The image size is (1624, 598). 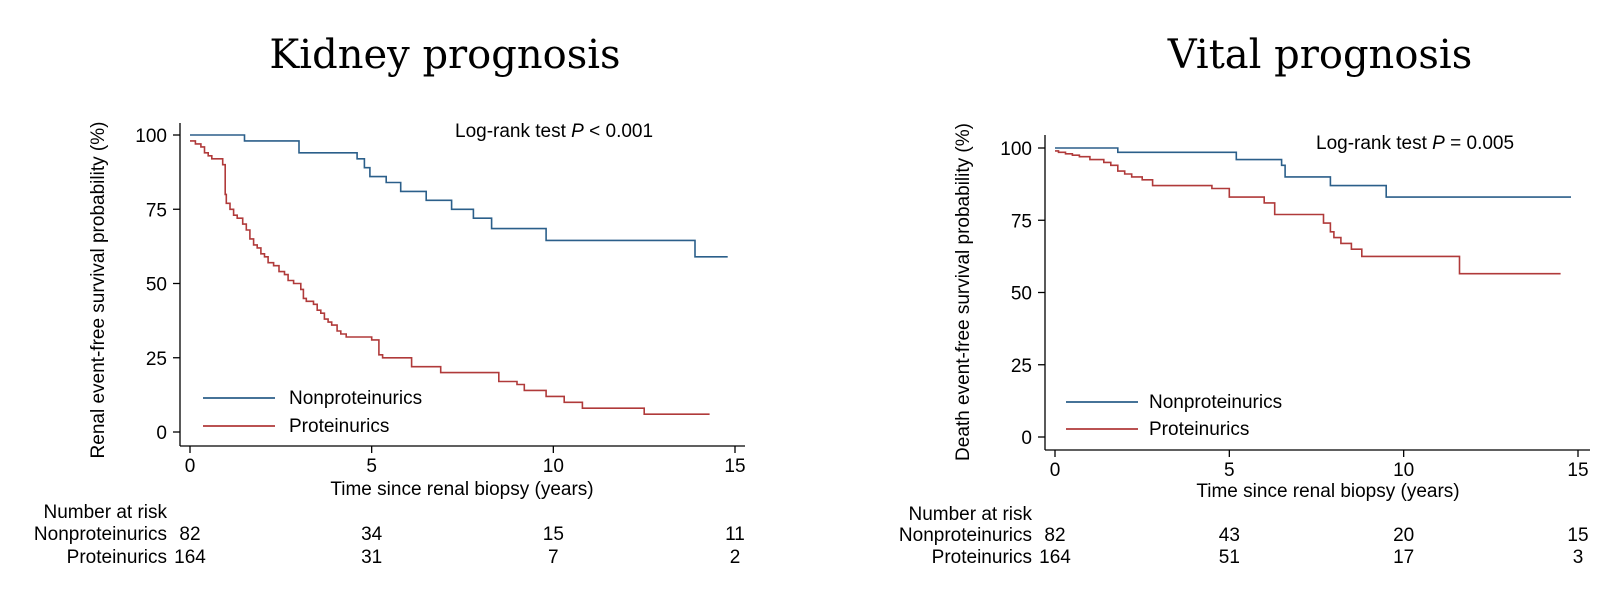 What do you see at coordinates (735, 534) in the screenshot?
I see `risk-value: 11` at bounding box center [735, 534].